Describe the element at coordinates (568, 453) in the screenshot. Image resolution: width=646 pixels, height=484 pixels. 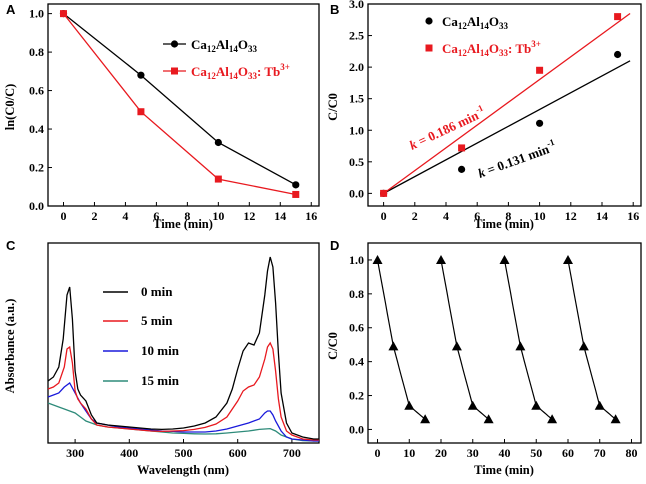
I see `x-tick-label: 60` at that location.